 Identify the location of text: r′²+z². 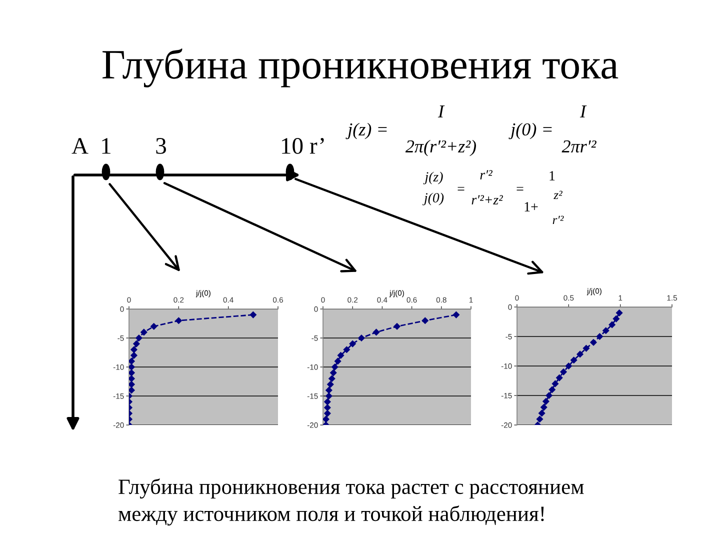
(487, 199).